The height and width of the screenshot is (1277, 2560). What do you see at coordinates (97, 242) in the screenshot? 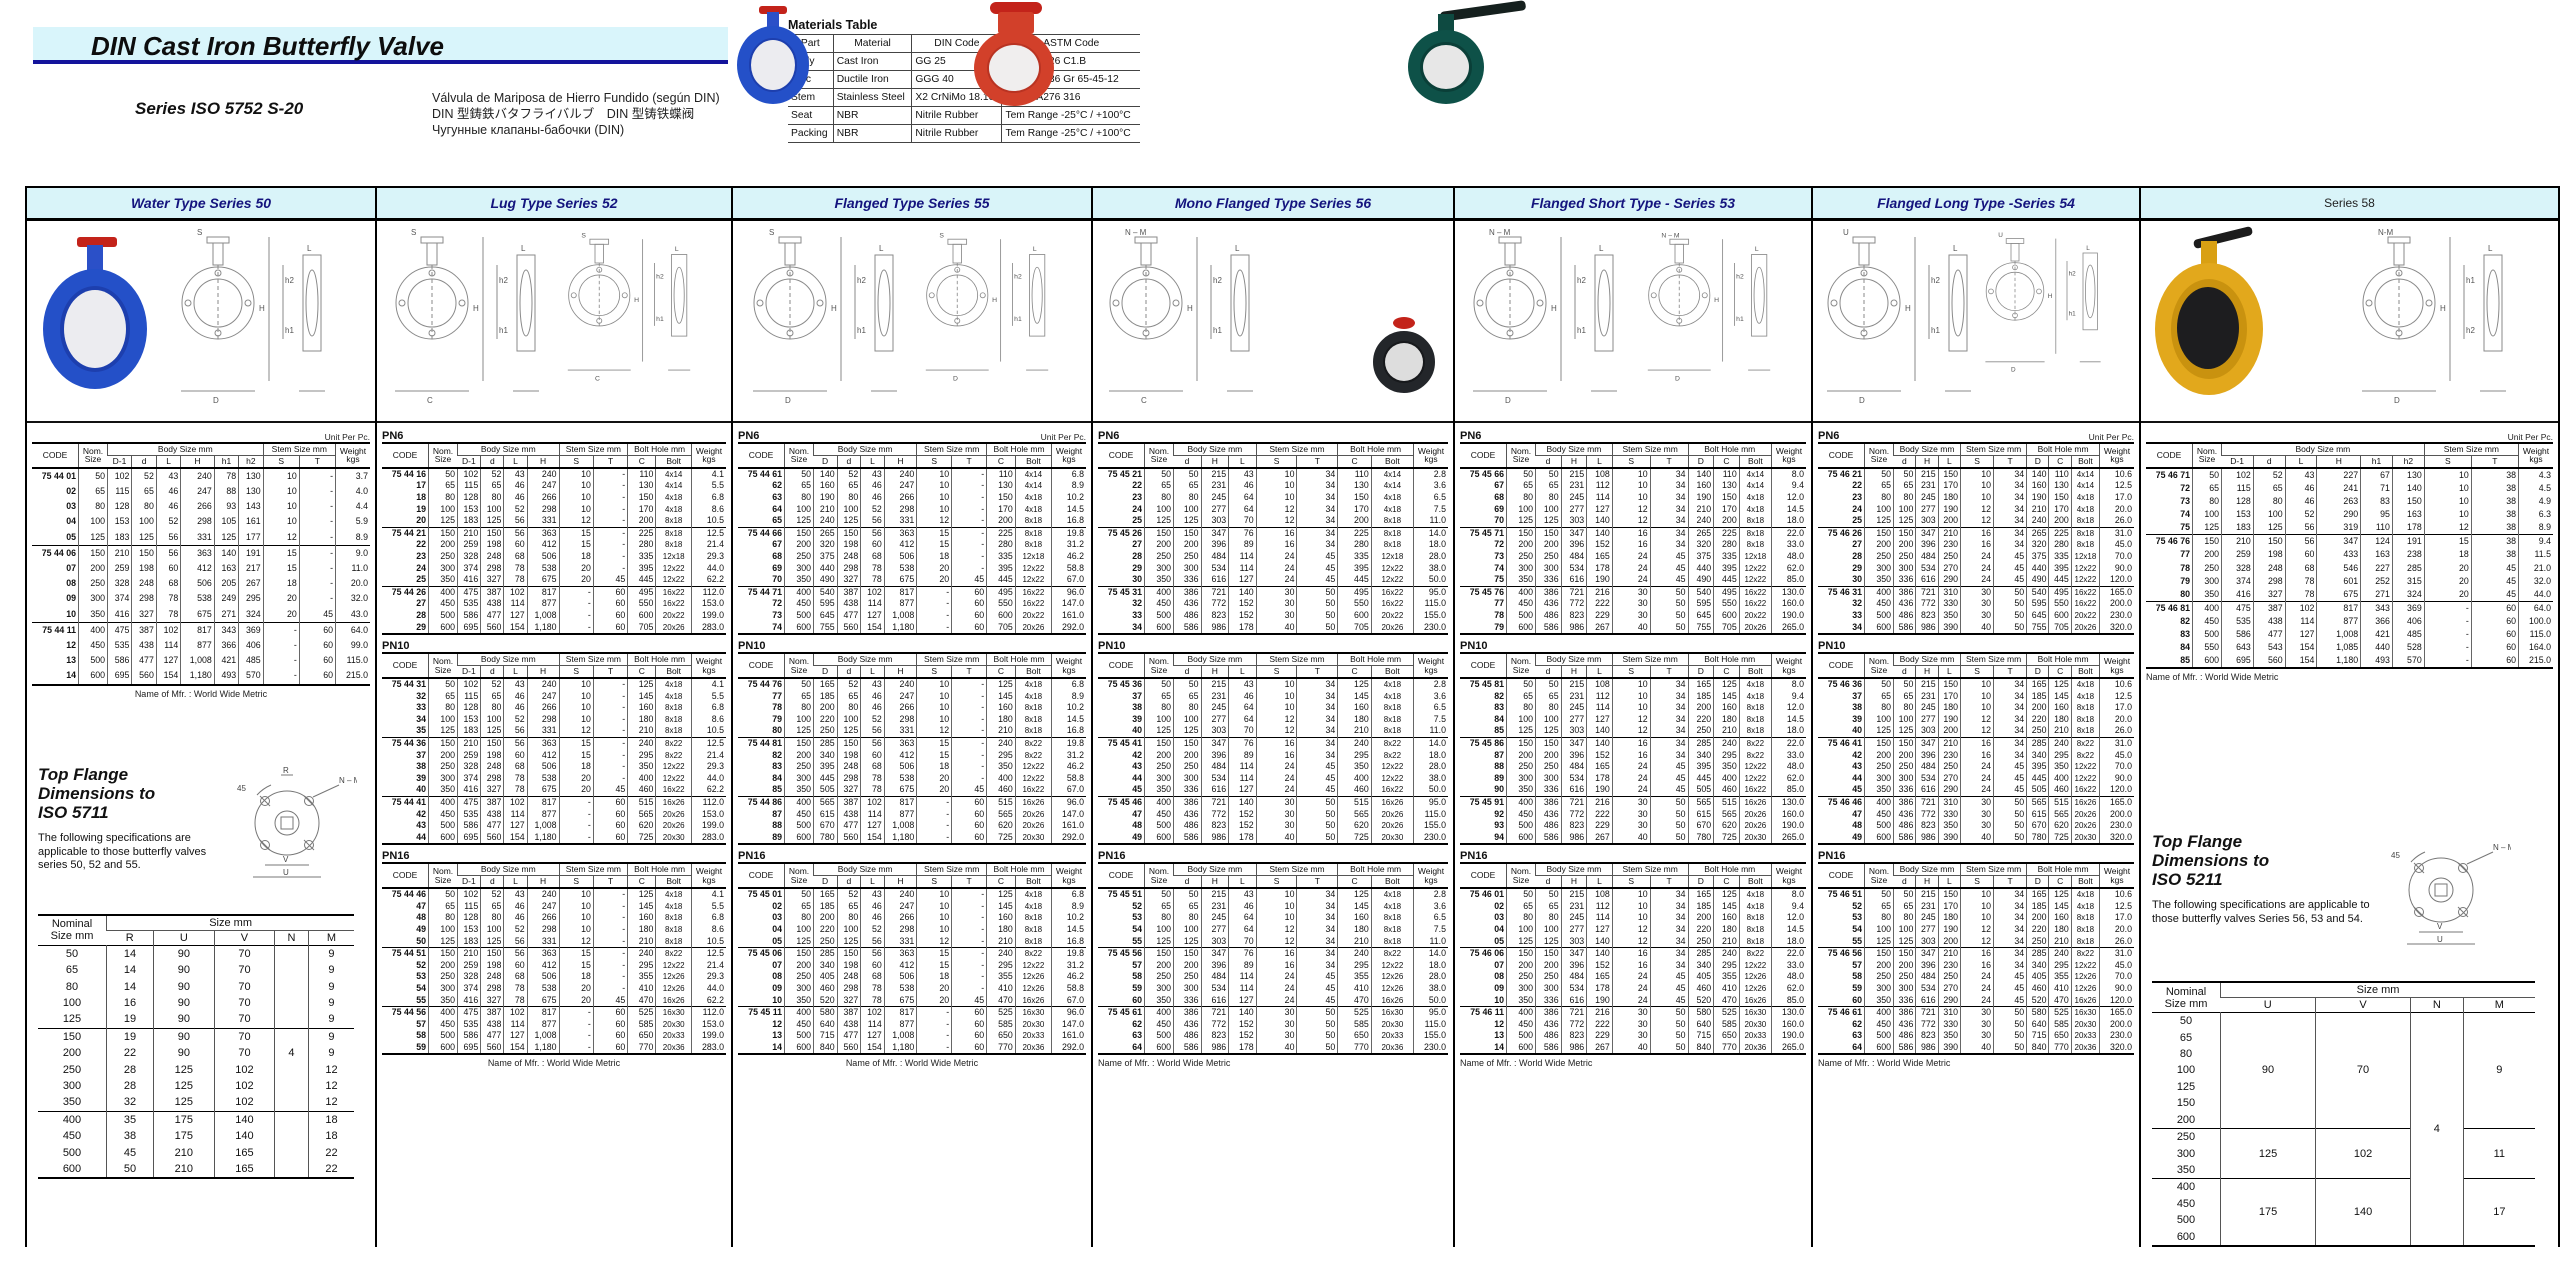
I see `red-handwheel` at bounding box center [97, 242].